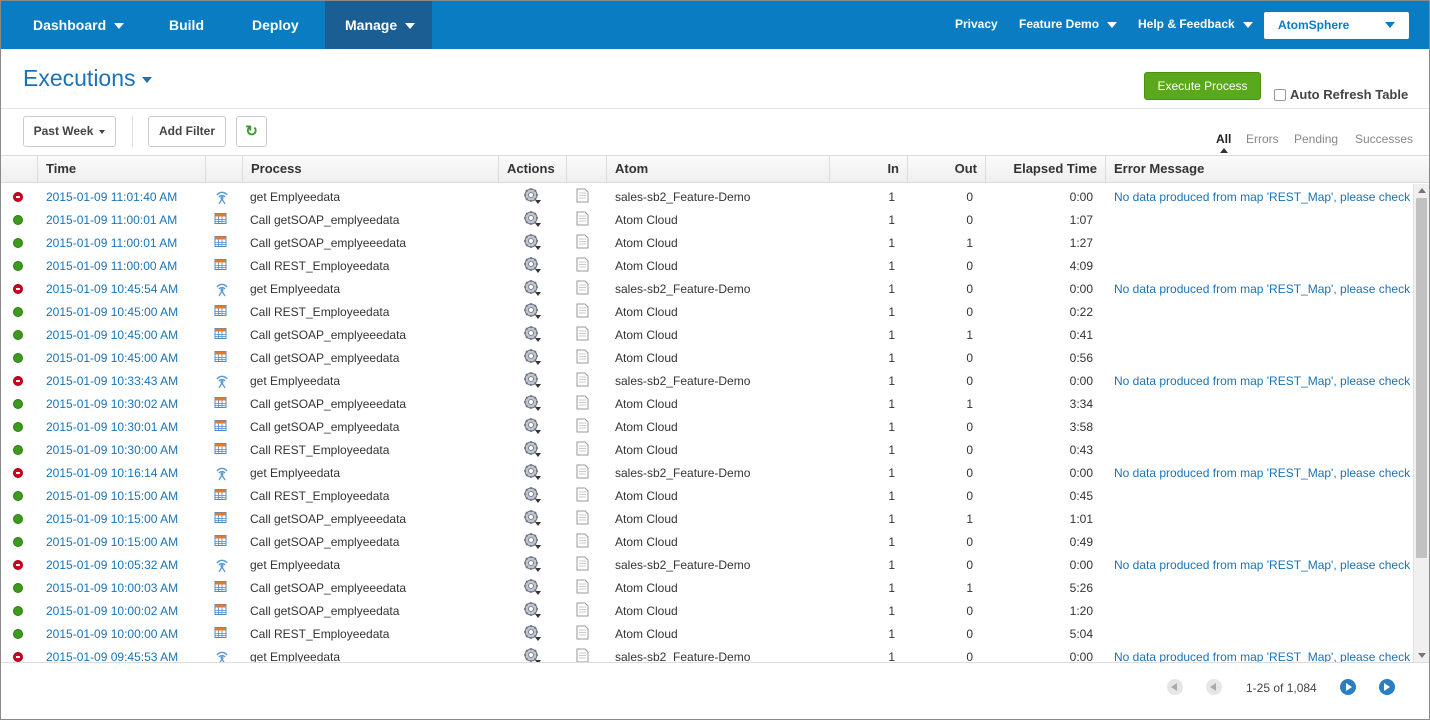 Image resolution: width=1430 pixels, height=720 pixels. What do you see at coordinates (69, 131) in the screenshot?
I see `date-range-select: Past Week` at bounding box center [69, 131].